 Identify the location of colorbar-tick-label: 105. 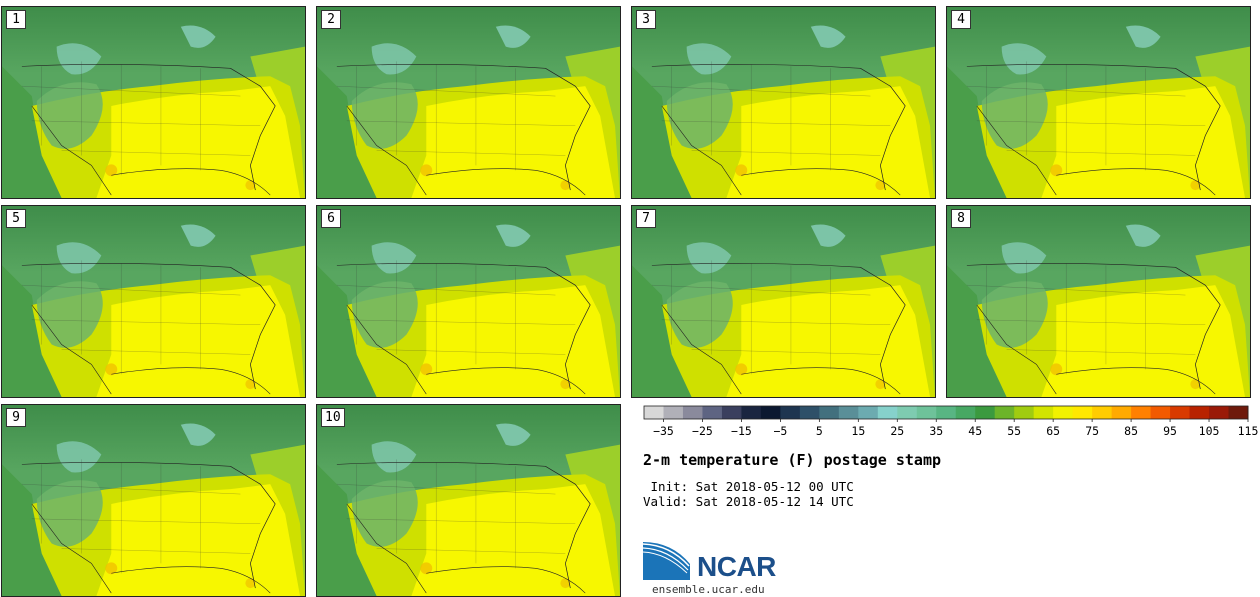
(1209, 431).